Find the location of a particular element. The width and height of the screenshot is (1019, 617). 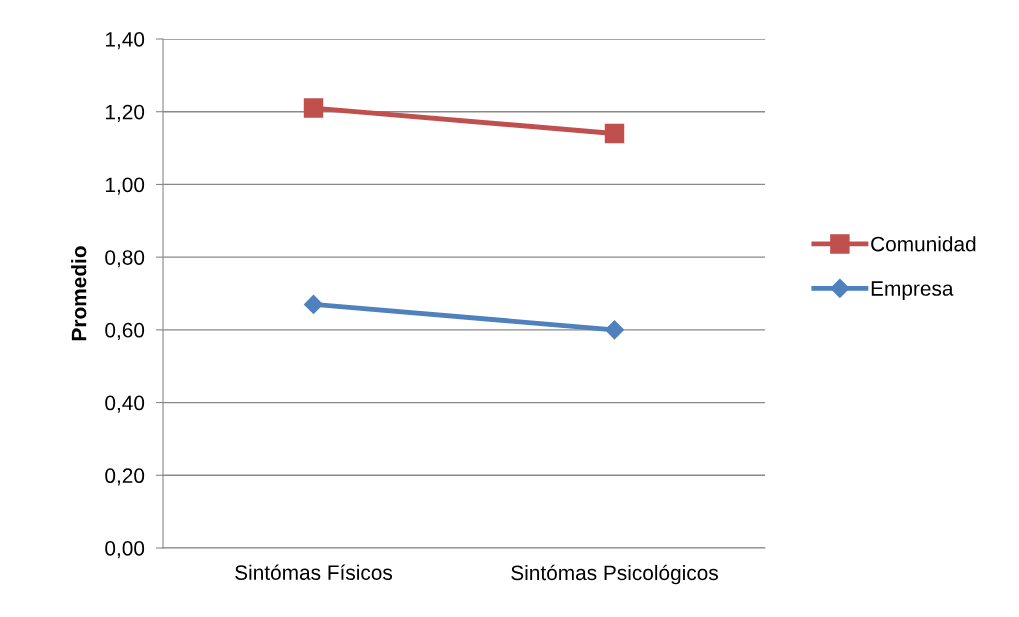

y-tick-label: 1,00 is located at coordinates (125, 186).